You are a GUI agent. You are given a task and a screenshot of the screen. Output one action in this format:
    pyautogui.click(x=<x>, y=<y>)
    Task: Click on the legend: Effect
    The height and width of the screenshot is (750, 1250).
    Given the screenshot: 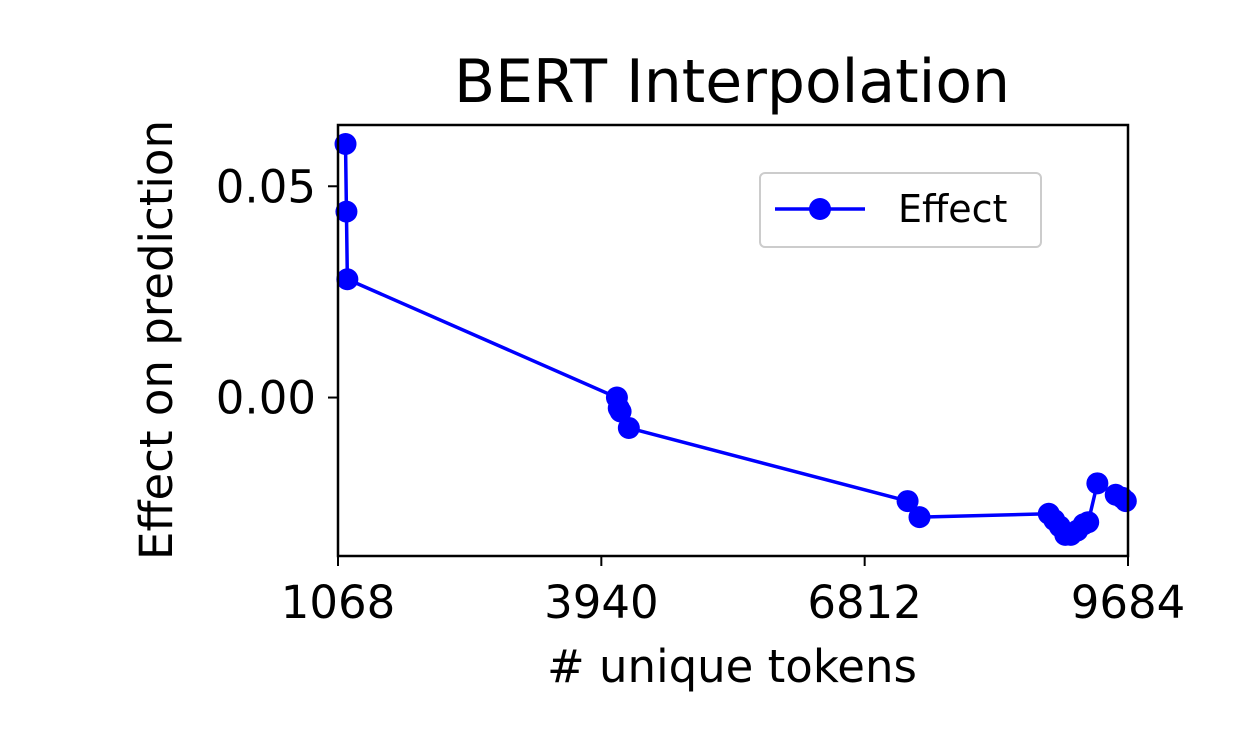 What is the action you would take?
    pyautogui.click(x=900, y=210)
    